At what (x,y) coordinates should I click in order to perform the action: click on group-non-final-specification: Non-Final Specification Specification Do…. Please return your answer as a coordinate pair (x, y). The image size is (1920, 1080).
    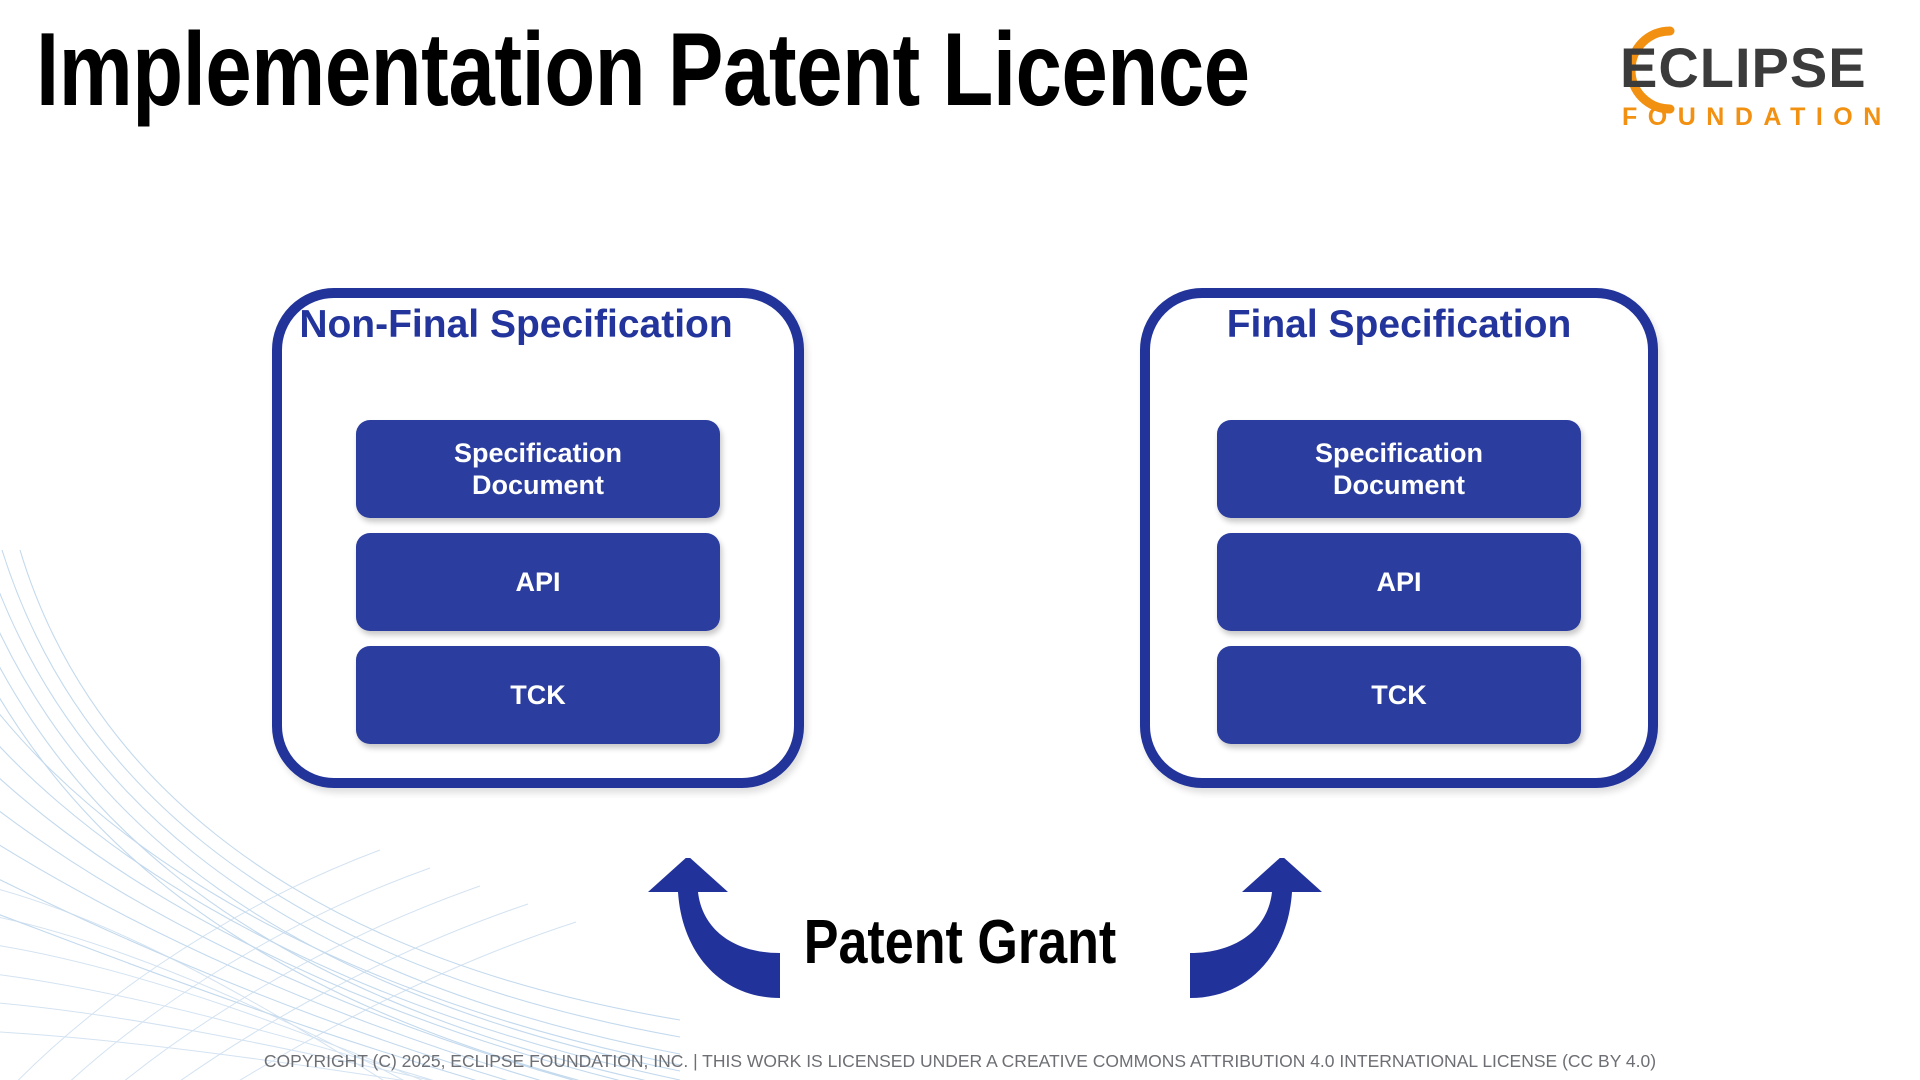
    Looking at the image, I should click on (538, 538).